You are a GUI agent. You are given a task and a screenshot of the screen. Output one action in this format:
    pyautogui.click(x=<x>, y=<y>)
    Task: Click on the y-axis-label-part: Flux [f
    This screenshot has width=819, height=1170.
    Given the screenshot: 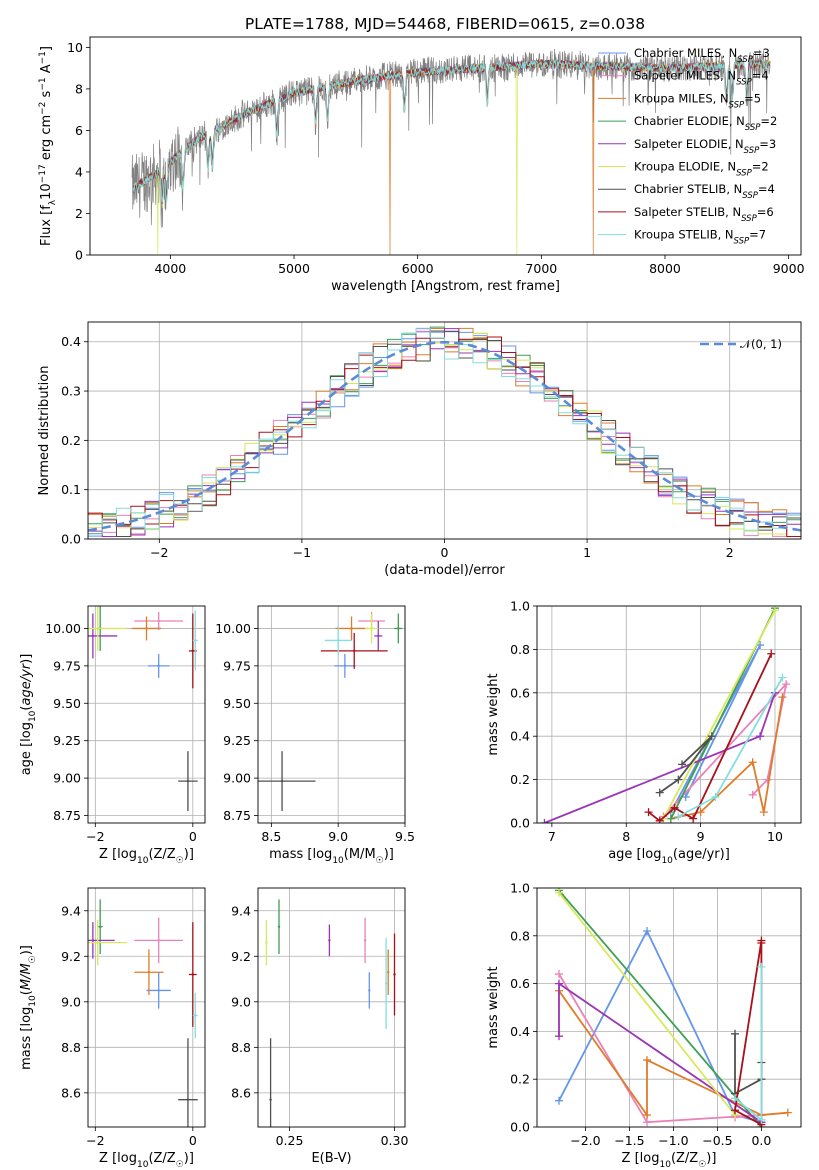 What is the action you would take?
    pyautogui.click(x=46, y=225)
    